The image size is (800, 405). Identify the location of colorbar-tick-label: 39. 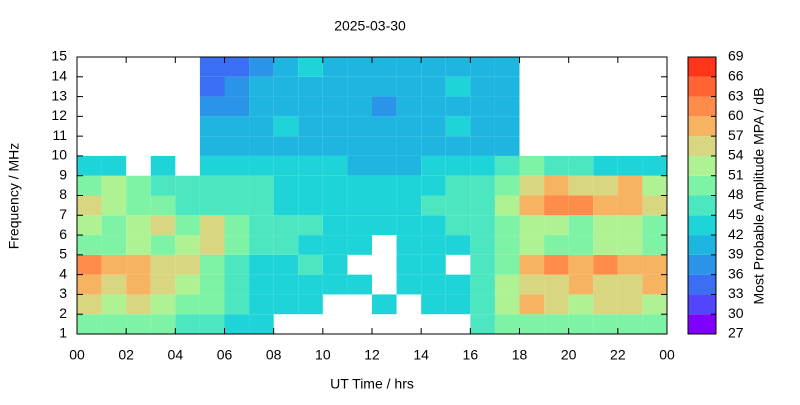
(736, 254).